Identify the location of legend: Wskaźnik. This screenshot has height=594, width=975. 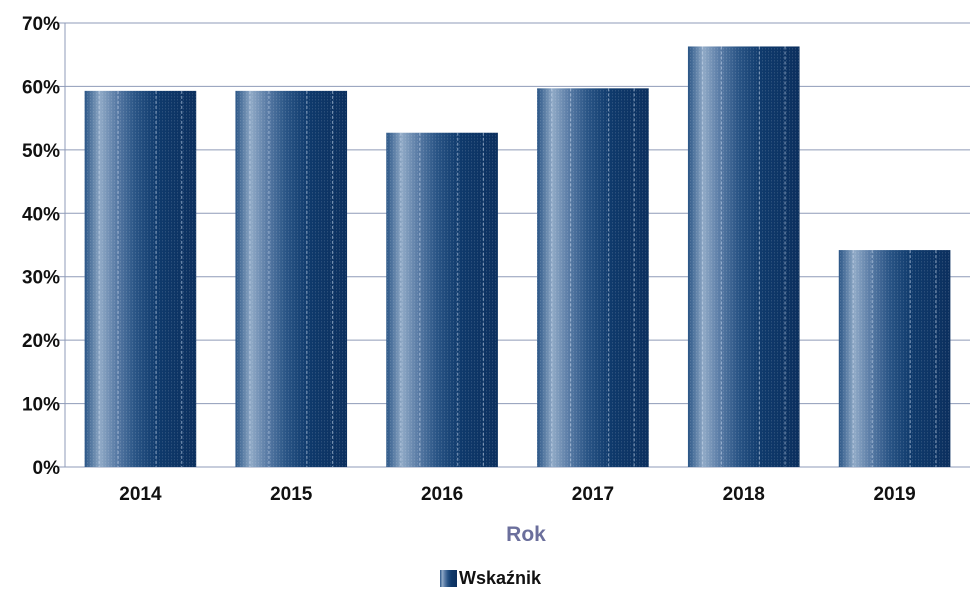
(491, 578).